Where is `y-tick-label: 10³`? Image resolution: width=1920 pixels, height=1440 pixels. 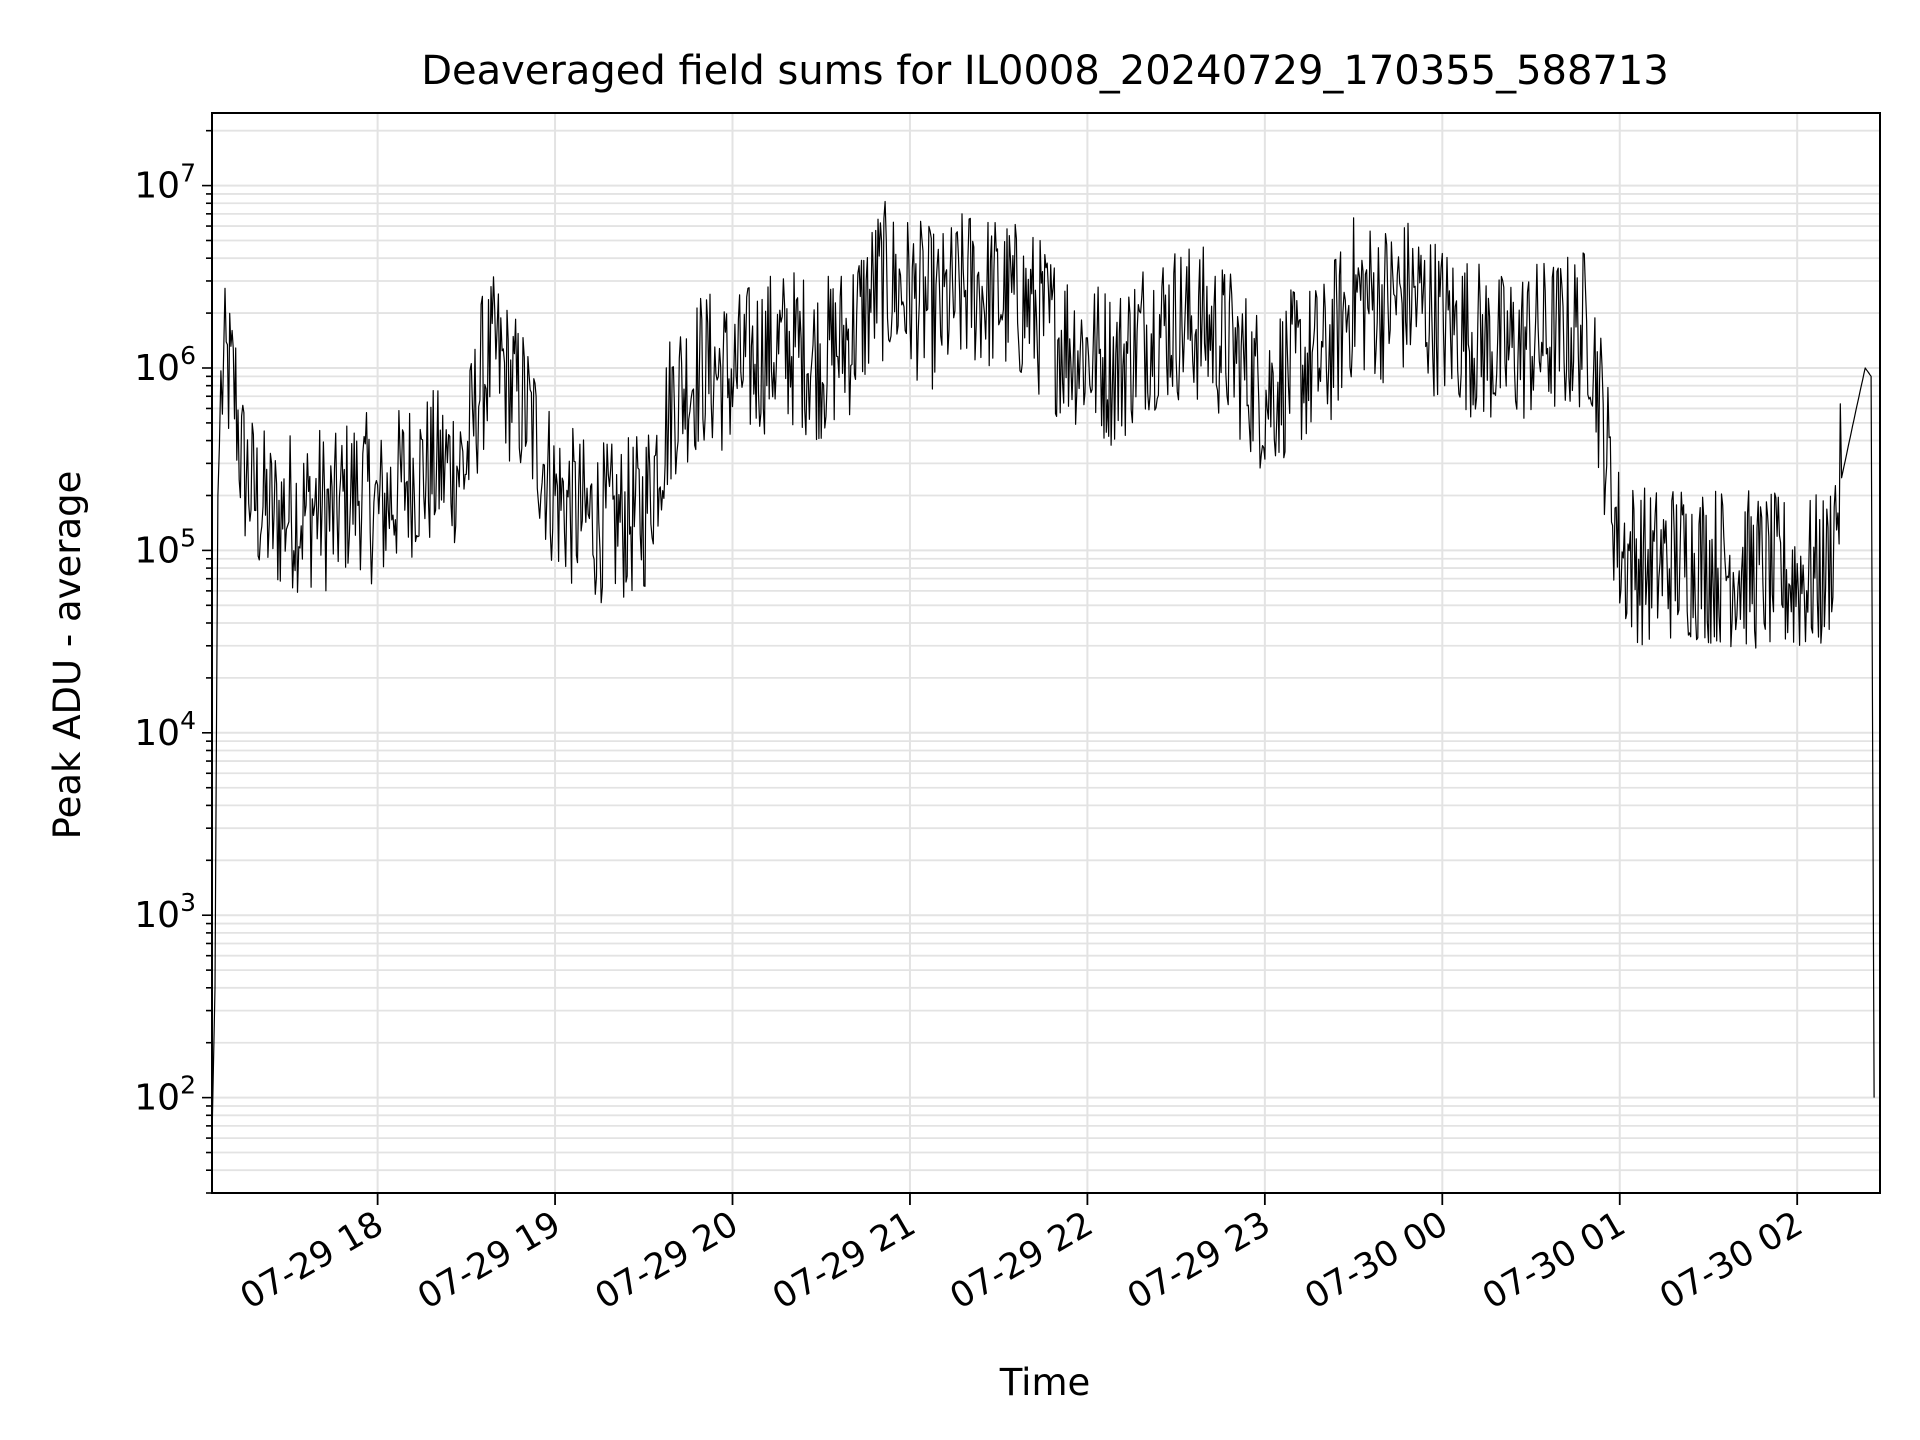 y-tick-label: 10³ is located at coordinates (165, 912).